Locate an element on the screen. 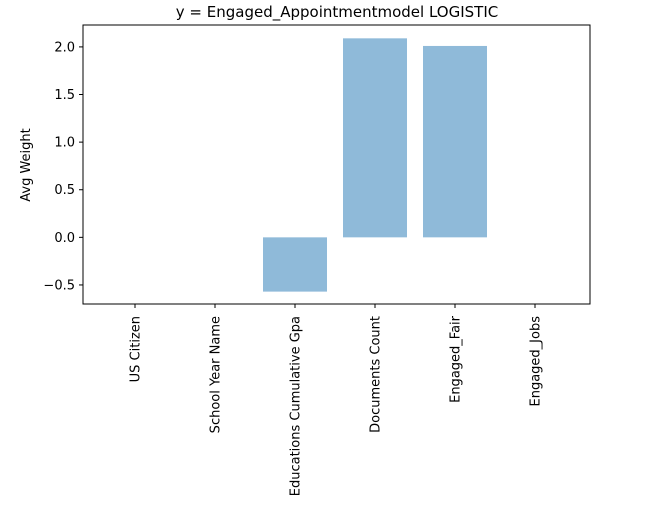  x-tick-label: Documents Count is located at coordinates (376, 374).